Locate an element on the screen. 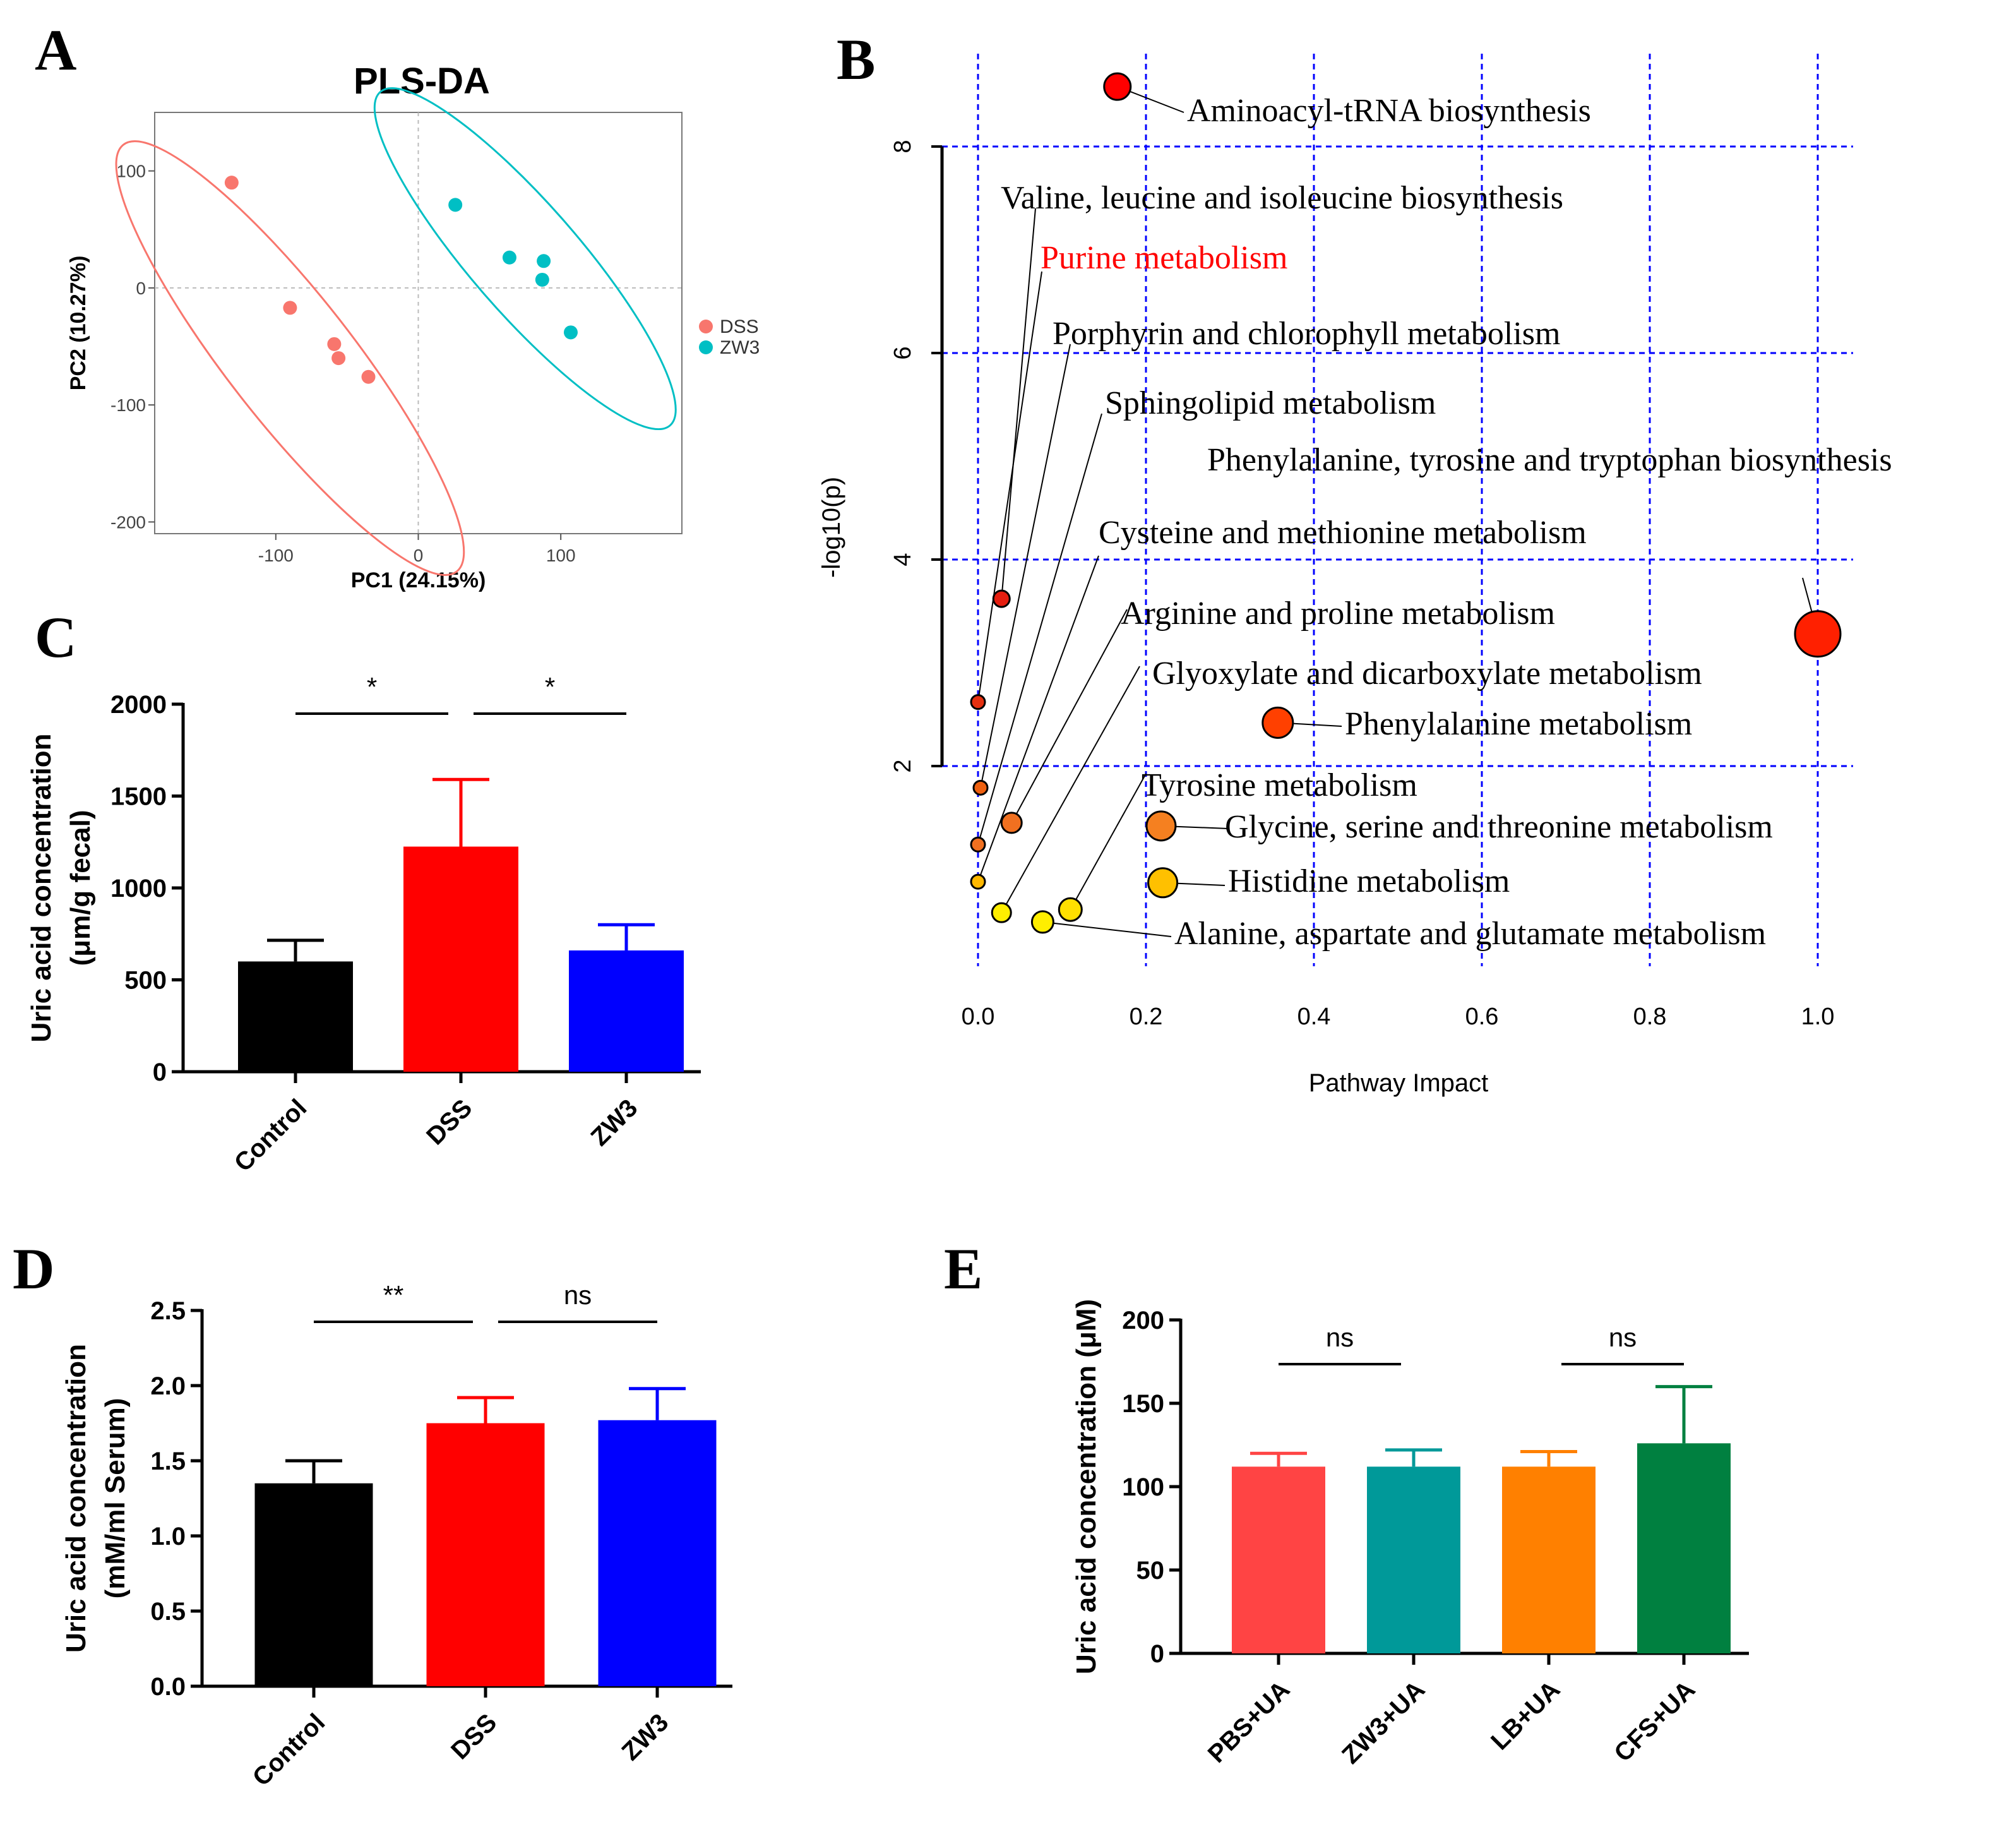  y-tick-label: 2 is located at coordinates (903, 765).